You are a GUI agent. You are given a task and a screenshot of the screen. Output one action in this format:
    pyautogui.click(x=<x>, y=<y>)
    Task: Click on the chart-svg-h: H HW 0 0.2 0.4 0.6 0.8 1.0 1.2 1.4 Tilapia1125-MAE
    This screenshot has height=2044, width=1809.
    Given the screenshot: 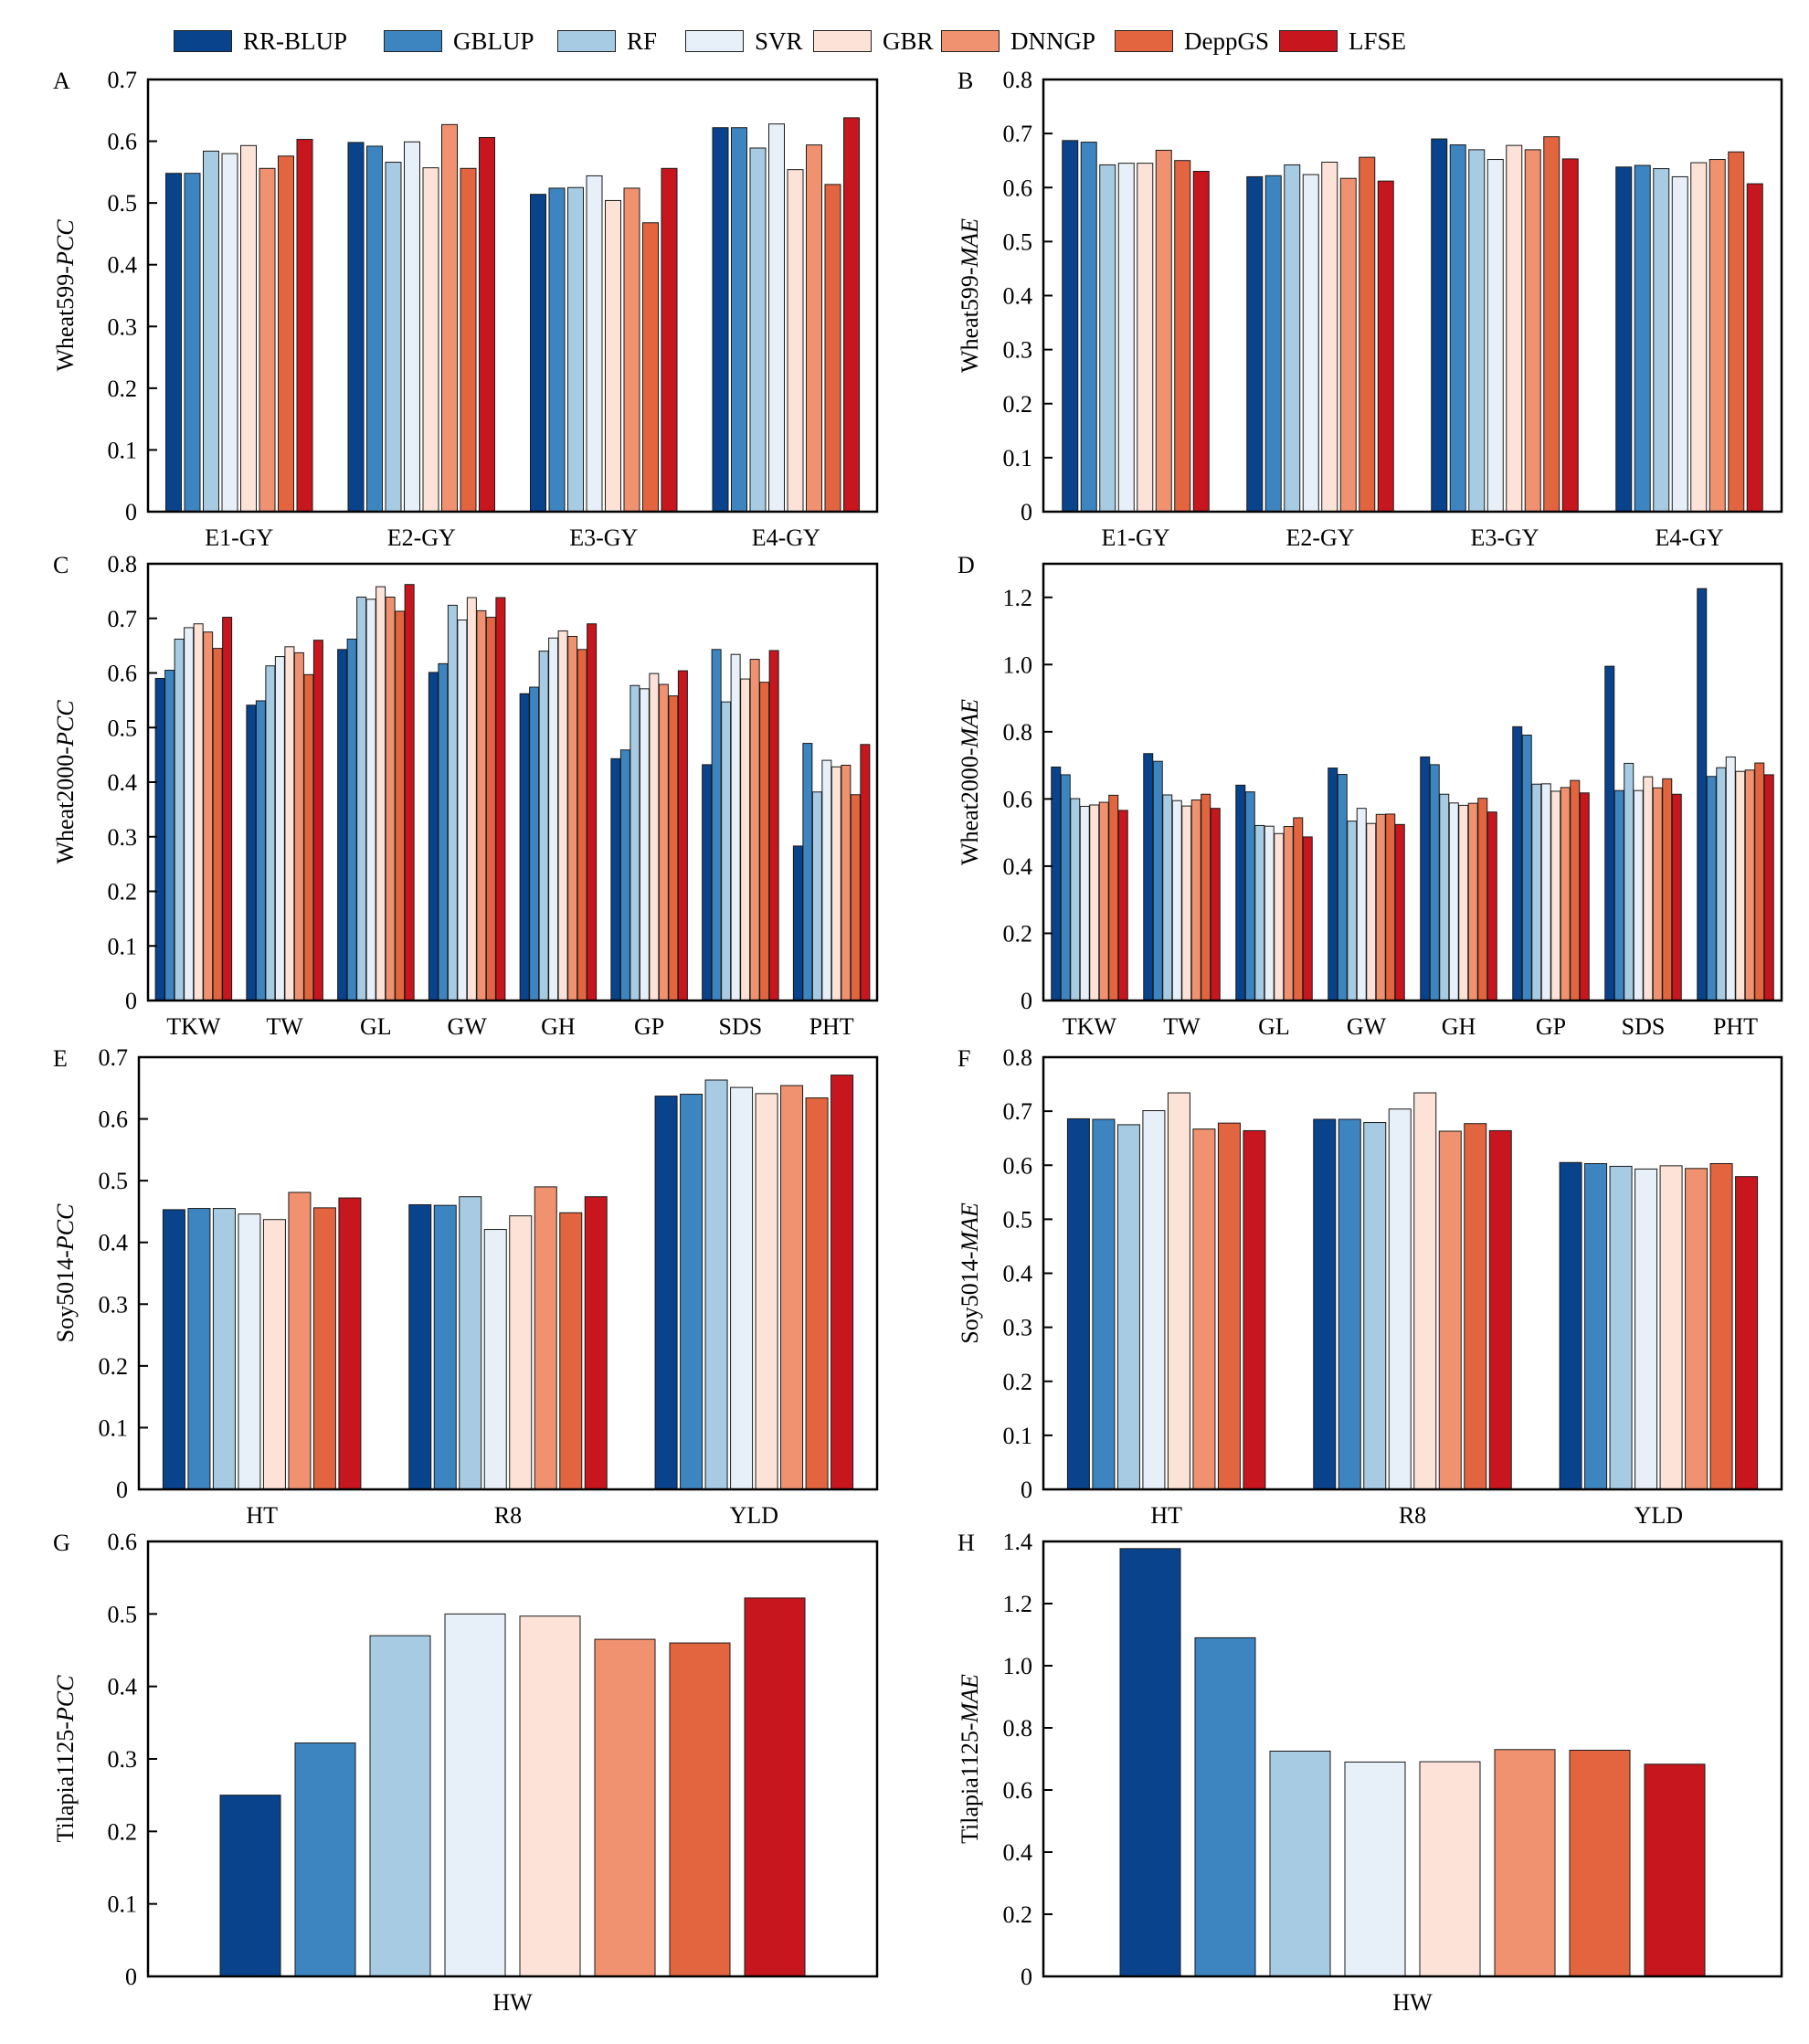 What is the action you would take?
    pyautogui.click(x=1370, y=1772)
    